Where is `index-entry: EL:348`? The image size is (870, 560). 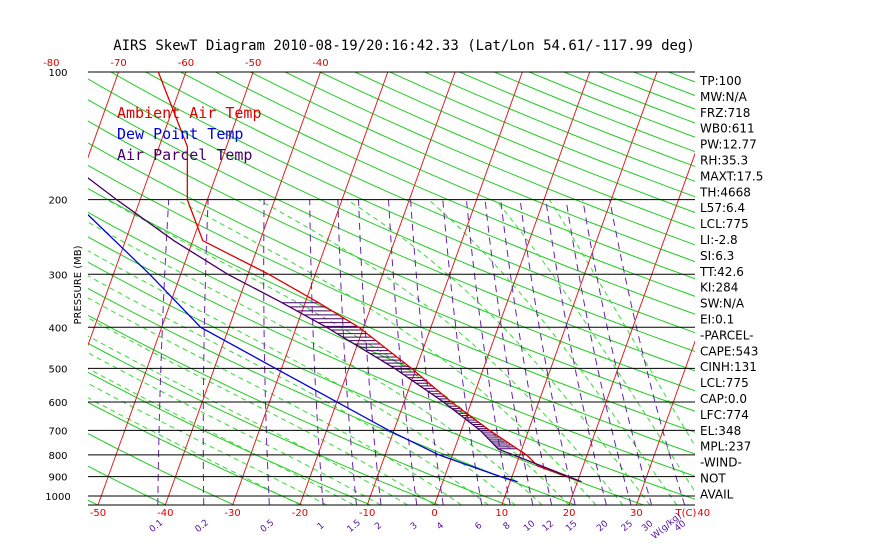 index-entry: EL:348 is located at coordinates (720, 431).